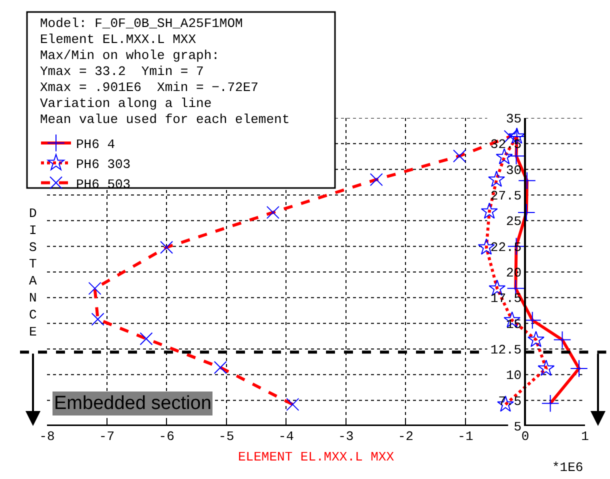 This screenshot has height=479, width=610. What do you see at coordinates (103, 164) in the screenshot?
I see `legend-label: PH6 303` at bounding box center [103, 164].